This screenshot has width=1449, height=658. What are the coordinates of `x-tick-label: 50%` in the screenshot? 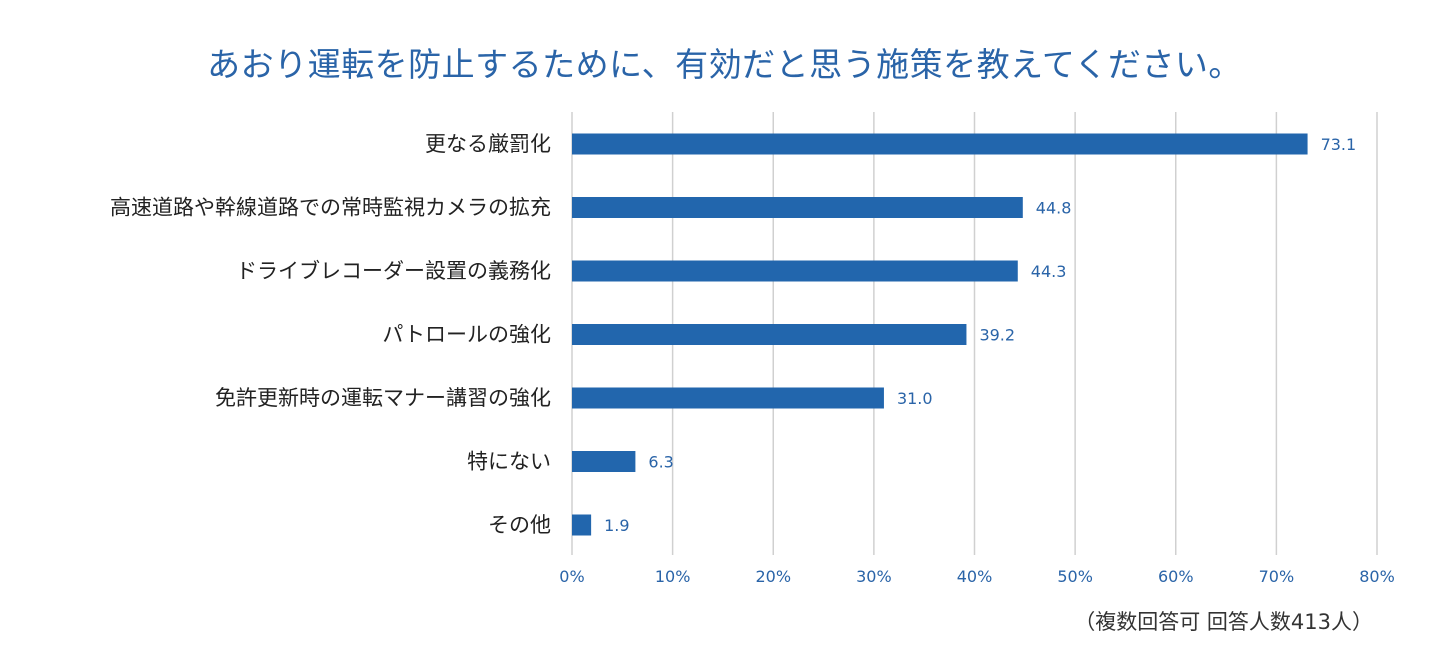 It's located at (1075, 576).